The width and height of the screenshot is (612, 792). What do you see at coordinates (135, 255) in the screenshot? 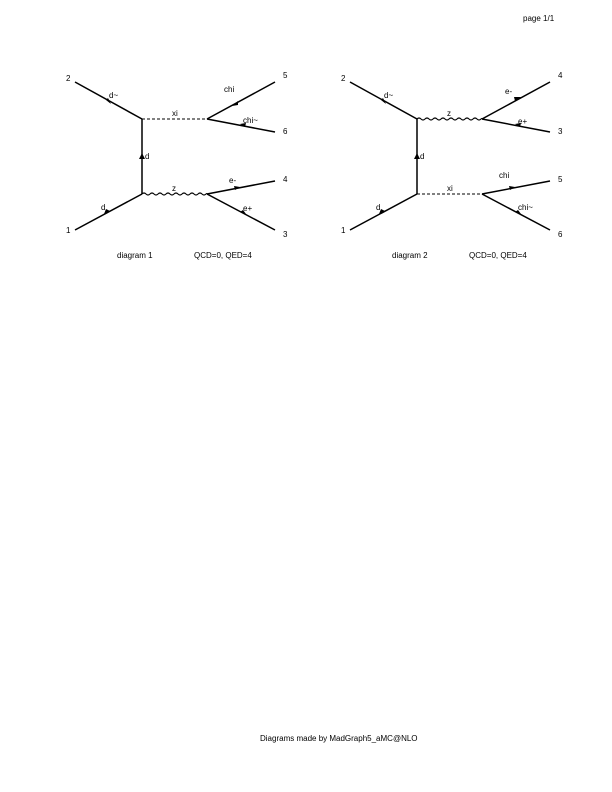
I see `diagram-caption: diagram 1` at bounding box center [135, 255].